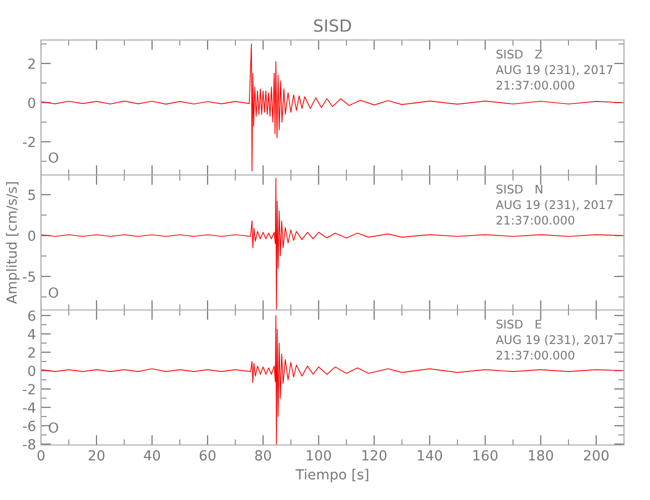 Image resolution: width=650 pixels, height=500 pixels. Describe the element at coordinates (332, 25) in the screenshot. I see `chart-title: SISD` at that location.